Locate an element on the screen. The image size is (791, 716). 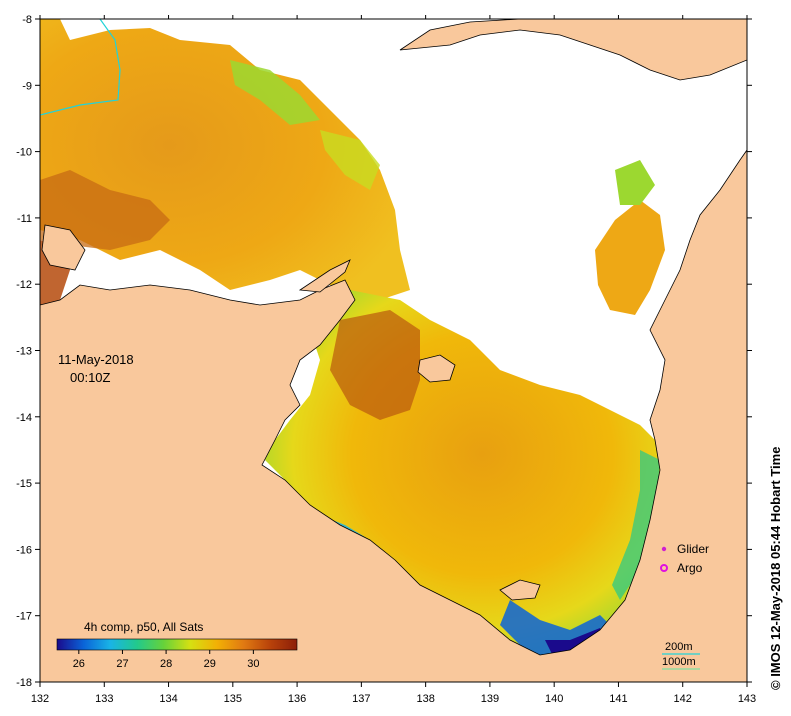
lon-tick-label: 135 is located at coordinates (233, 699).